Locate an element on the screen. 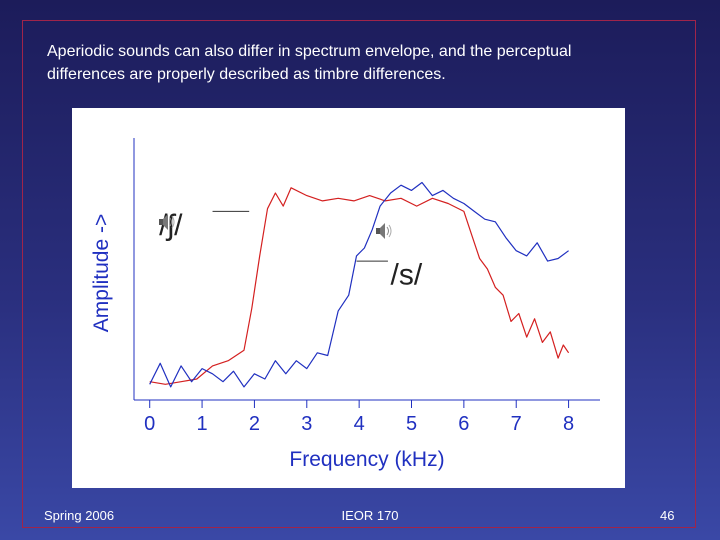 The width and height of the screenshot is (720, 540). x-tick-label: 7 is located at coordinates (516, 424).